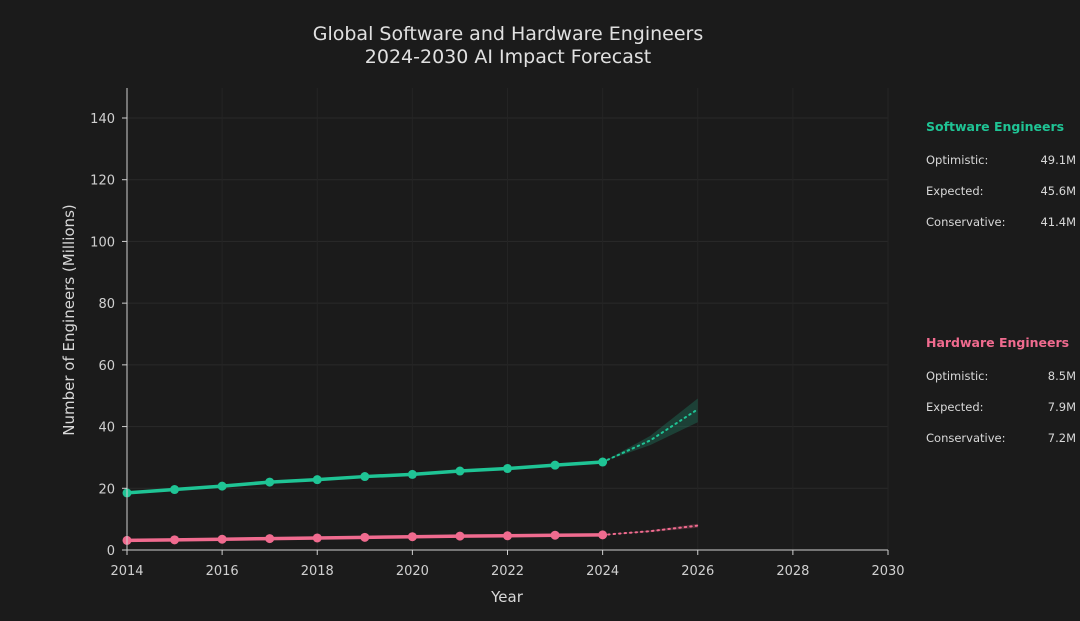 The width and height of the screenshot is (1080, 621). I want to click on y-axis-label: Number of Engineers (Millions), so click(69, 319).